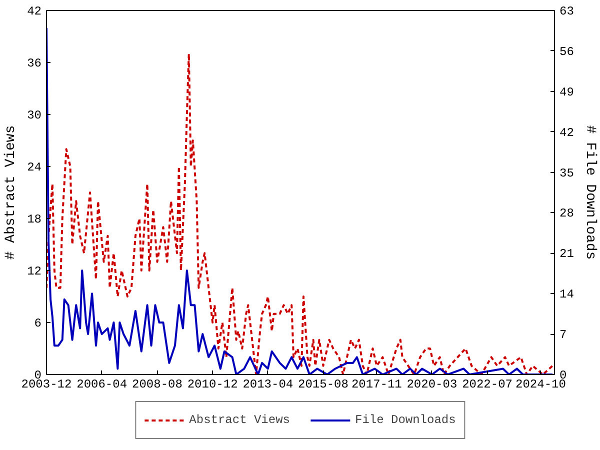  I want to click on y-tick-label: 18, so click(34, 219).